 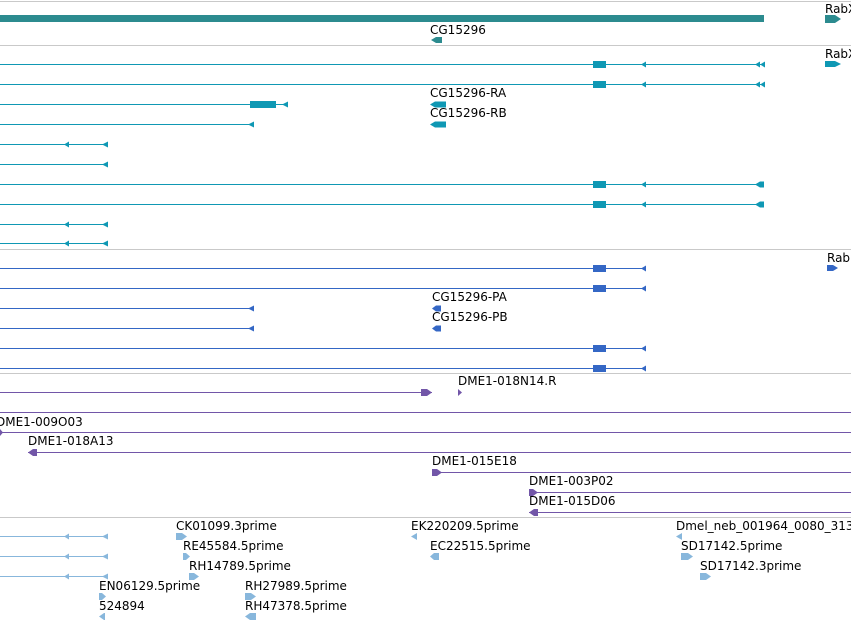 I want to click on est-feature-rh27989, so click(x=250, y=596).